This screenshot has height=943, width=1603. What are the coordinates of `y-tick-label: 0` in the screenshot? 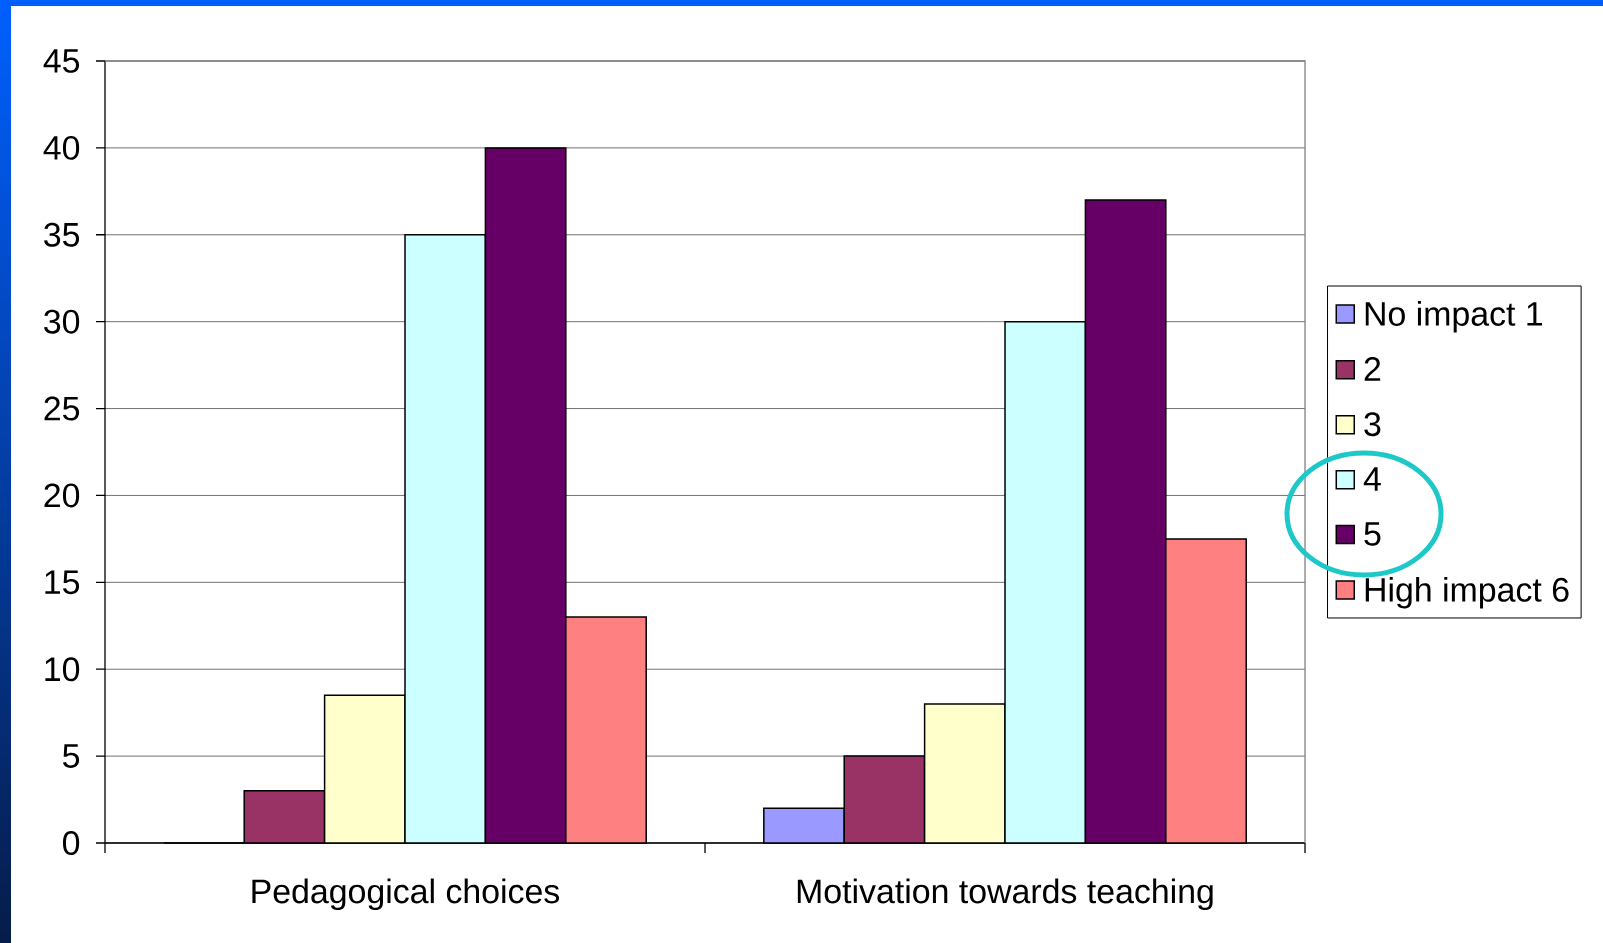 It's located at (71, 843).